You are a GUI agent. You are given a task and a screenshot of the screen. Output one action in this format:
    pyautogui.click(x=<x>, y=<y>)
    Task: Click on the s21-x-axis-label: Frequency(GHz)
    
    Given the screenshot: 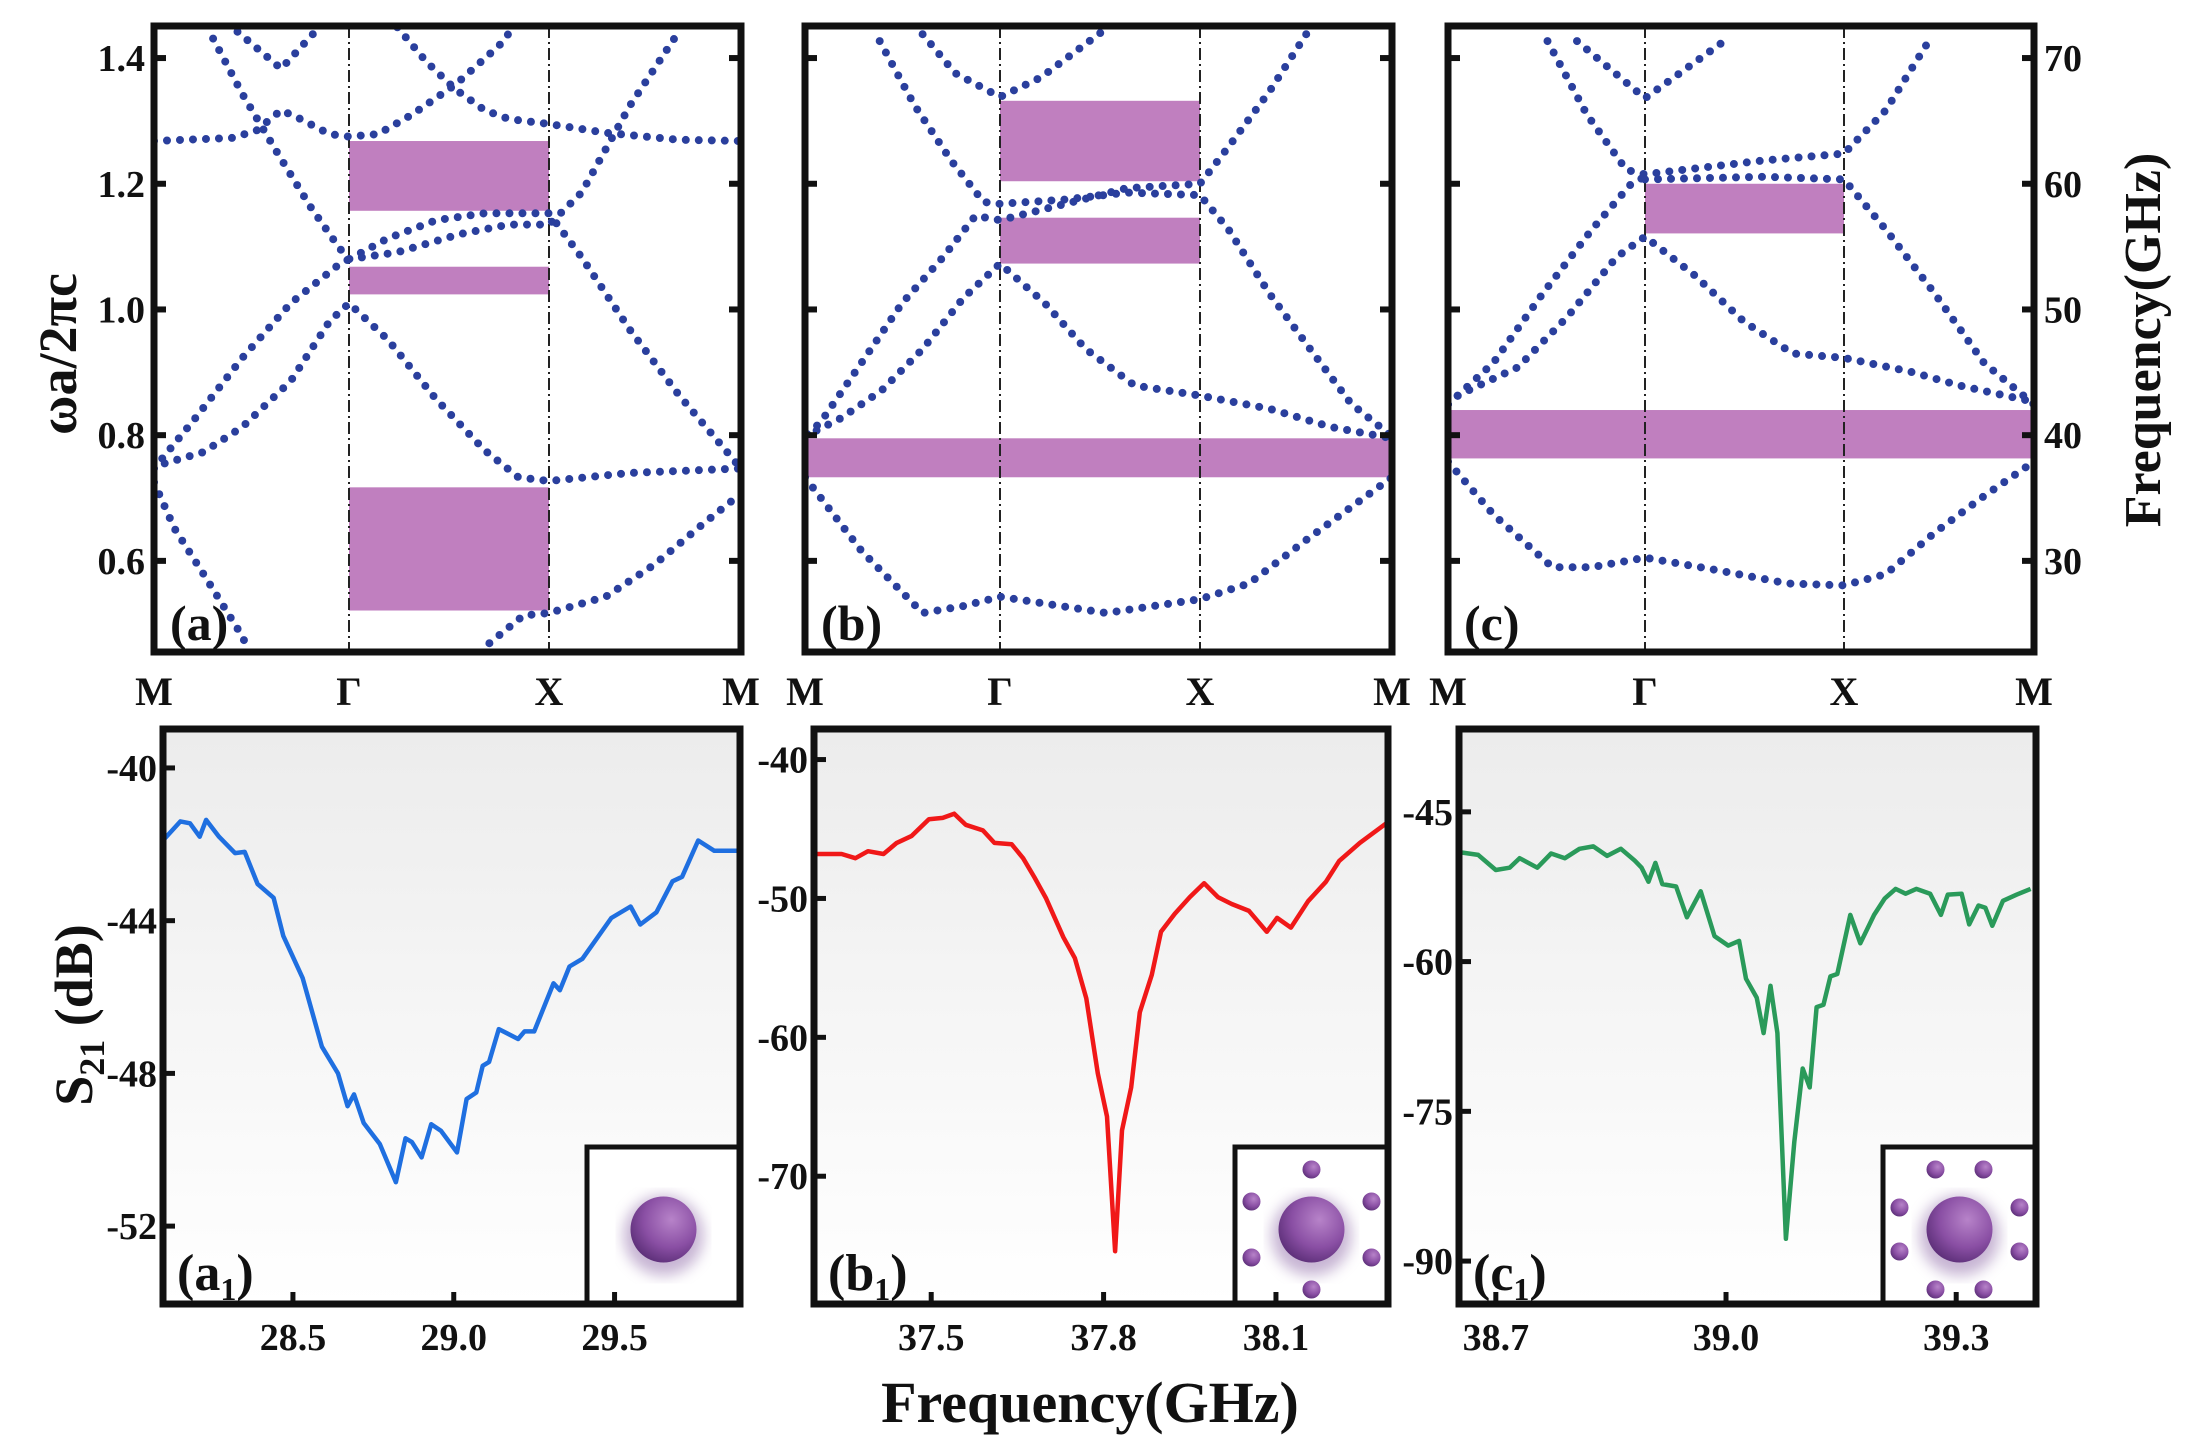 What is the action you would take?
    pyautogui.click(x=1090, y=1402)
    